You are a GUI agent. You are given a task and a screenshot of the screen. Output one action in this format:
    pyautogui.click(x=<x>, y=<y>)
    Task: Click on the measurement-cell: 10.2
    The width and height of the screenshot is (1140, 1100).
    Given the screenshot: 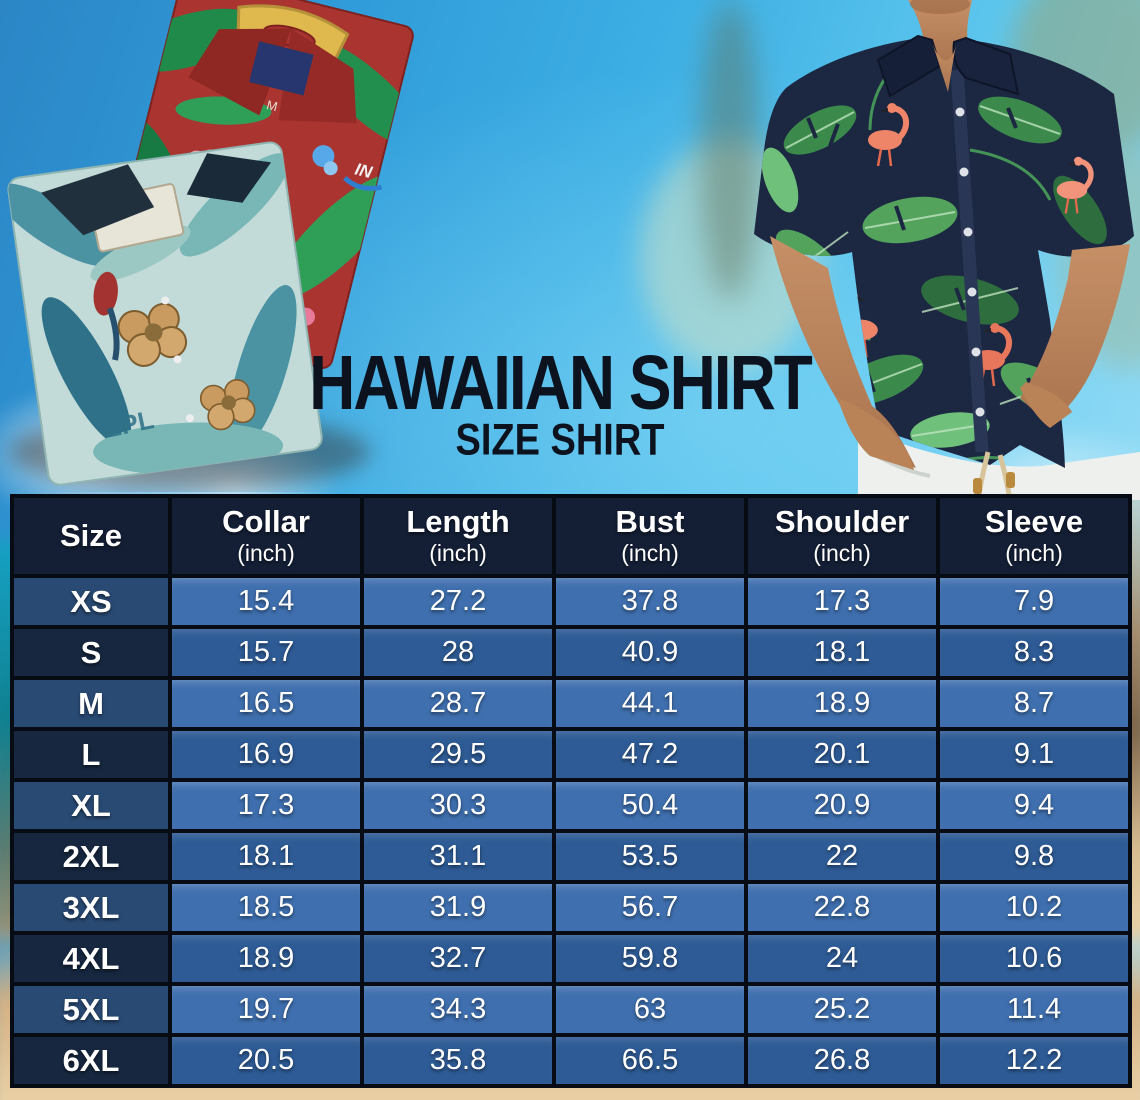 What is the action you would take?
    pyautogui.click(x=1034, y=907)
    